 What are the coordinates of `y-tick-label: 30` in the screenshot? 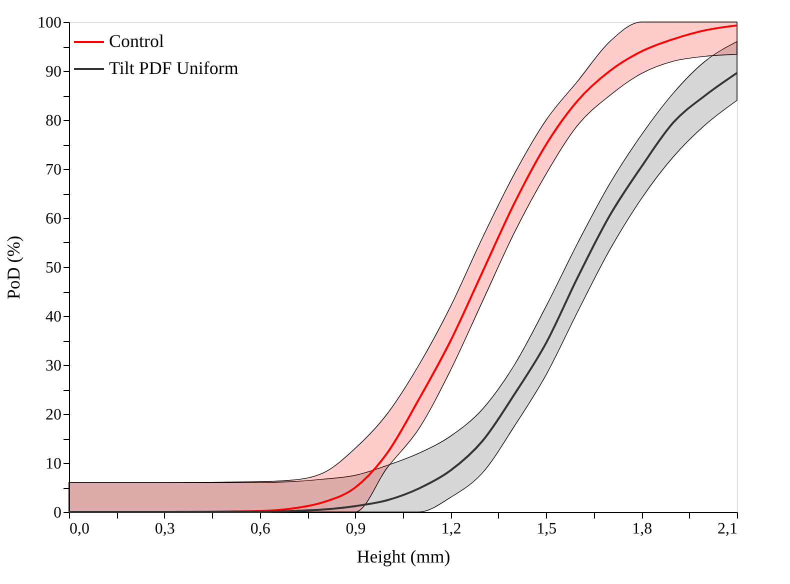 It's located at (54, 366).